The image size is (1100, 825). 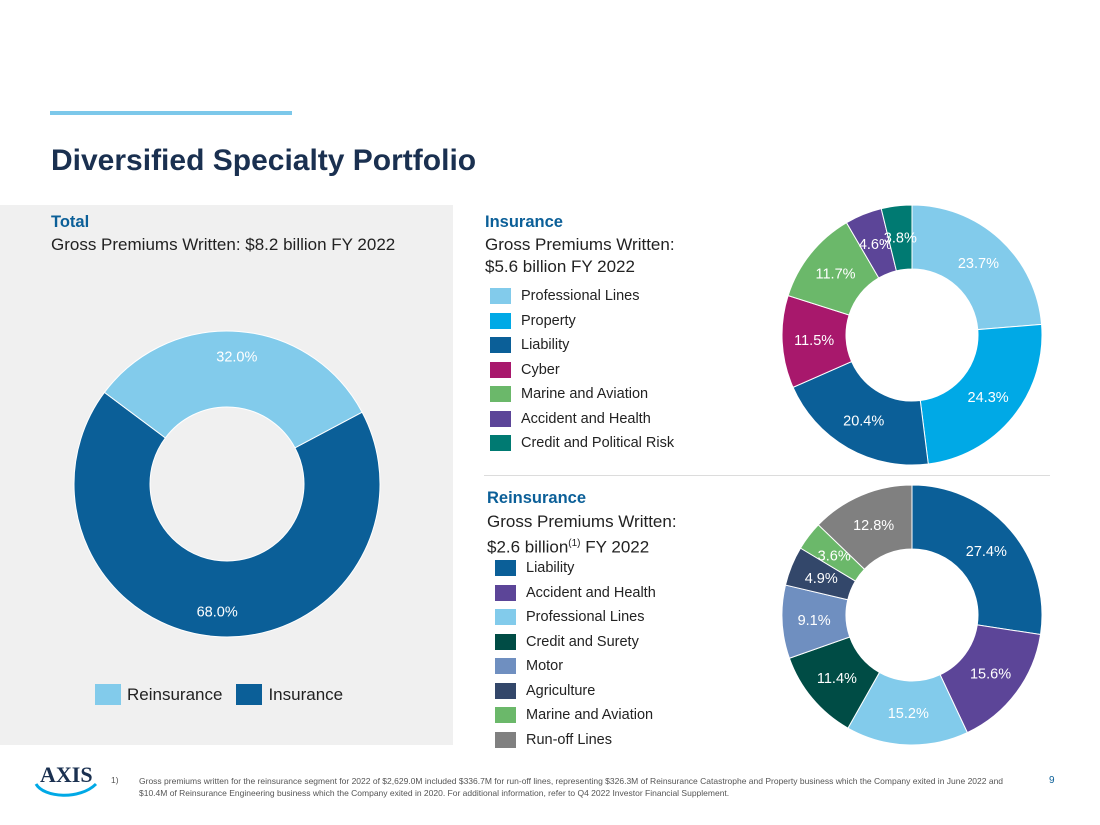 I want to click on insurance-label-property: 24.3%, so click(x=988, y=398).